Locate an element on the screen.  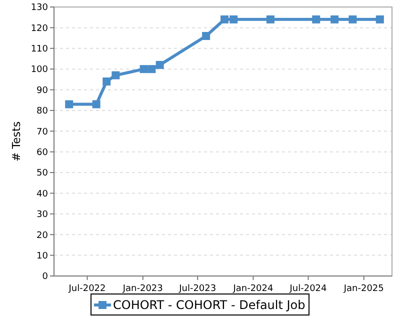
y-tick-label: 130 is located at coordinates (39, 8).